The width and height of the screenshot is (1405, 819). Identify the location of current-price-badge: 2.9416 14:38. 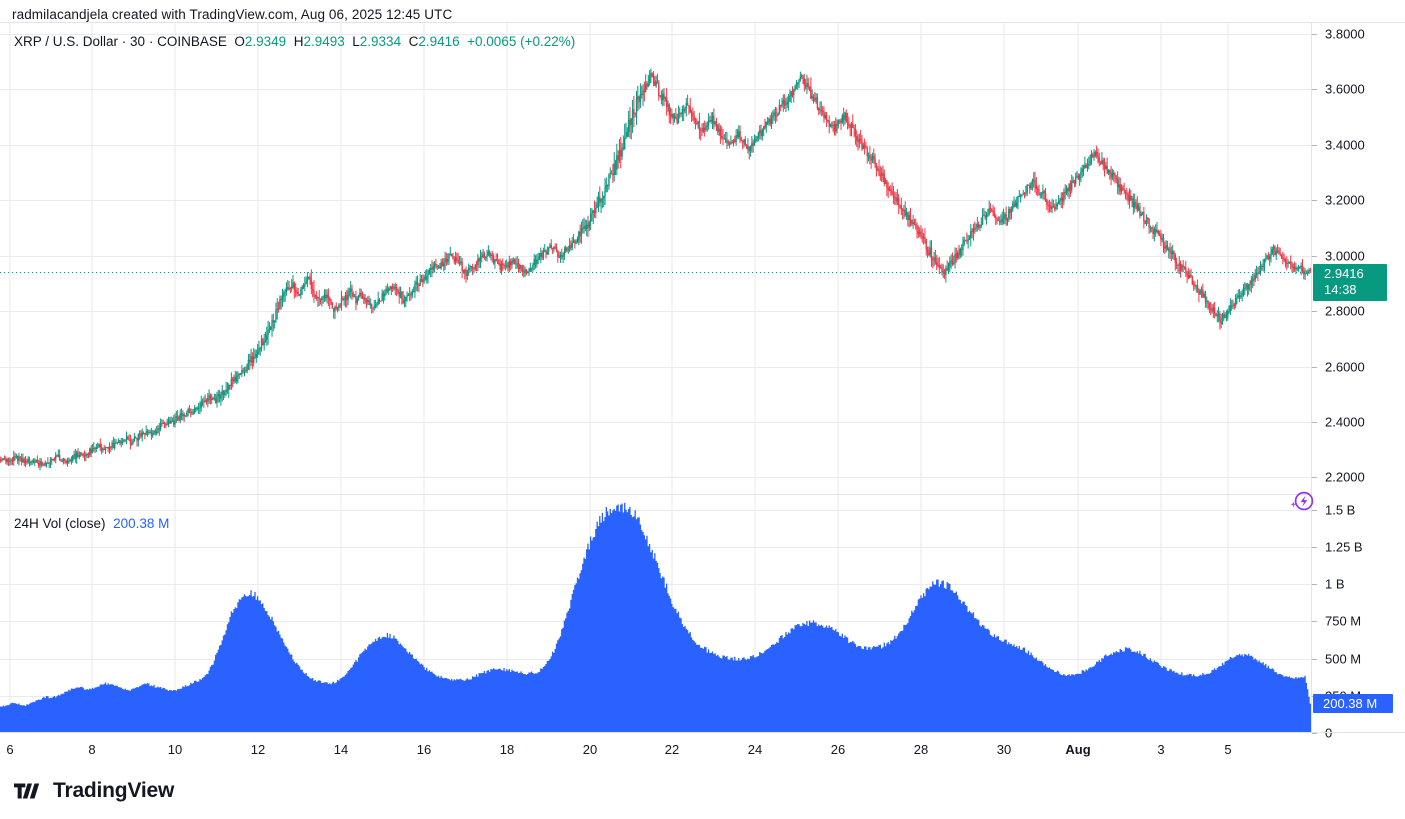
(1350, 282).